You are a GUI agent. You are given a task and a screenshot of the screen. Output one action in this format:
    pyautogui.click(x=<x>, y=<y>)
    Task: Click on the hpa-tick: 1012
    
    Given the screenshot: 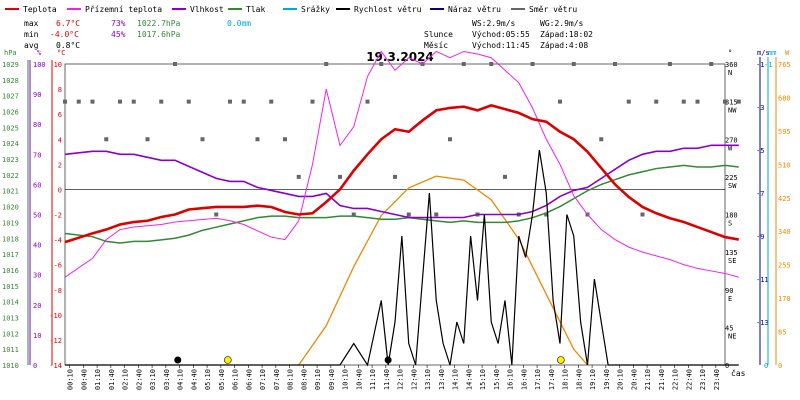 What is the action you would take?
    pyautogui.click(x=10, y=334)
    